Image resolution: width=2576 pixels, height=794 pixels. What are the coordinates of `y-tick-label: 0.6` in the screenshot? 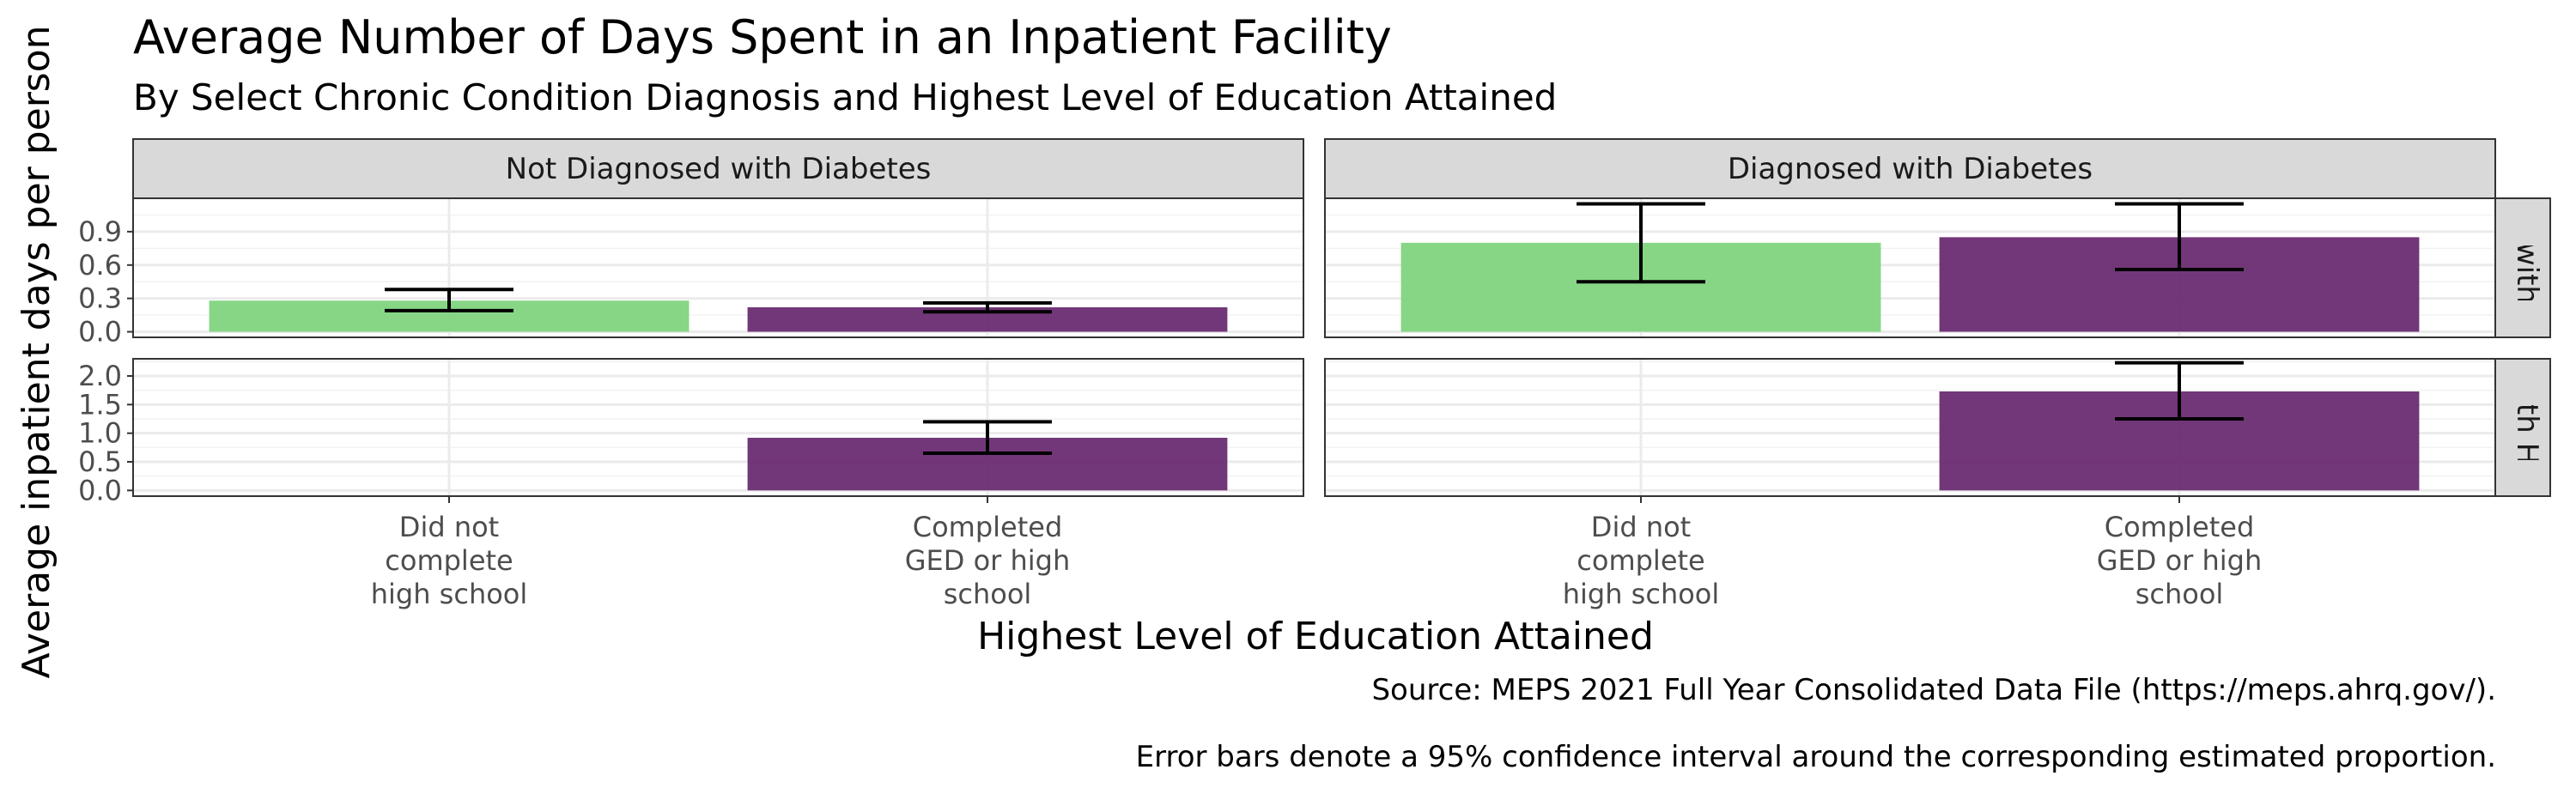 It's located at (100, 265).